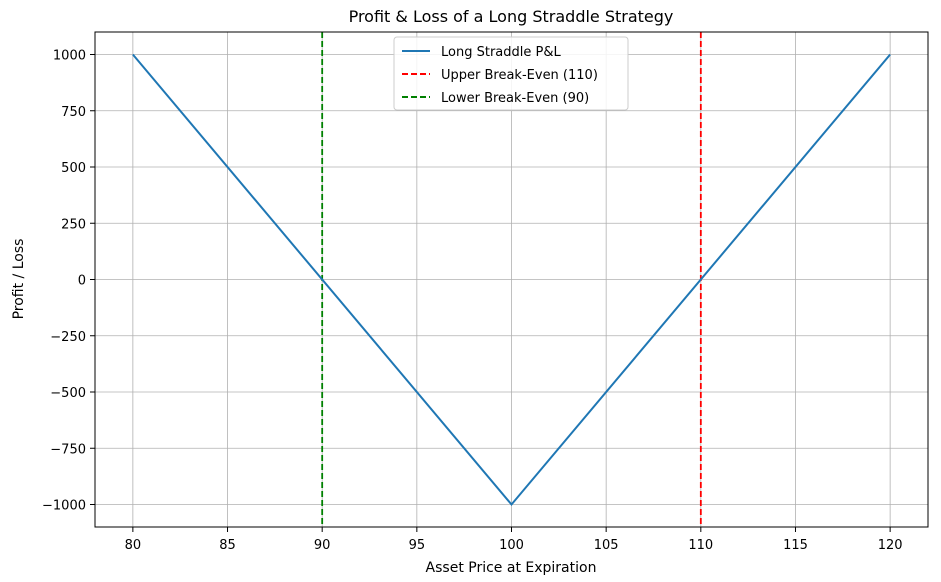  What do you see at coordinates (73, 168) in the screenshot?
I see `y-tick-label: 500` at bounding box center [73, 168].